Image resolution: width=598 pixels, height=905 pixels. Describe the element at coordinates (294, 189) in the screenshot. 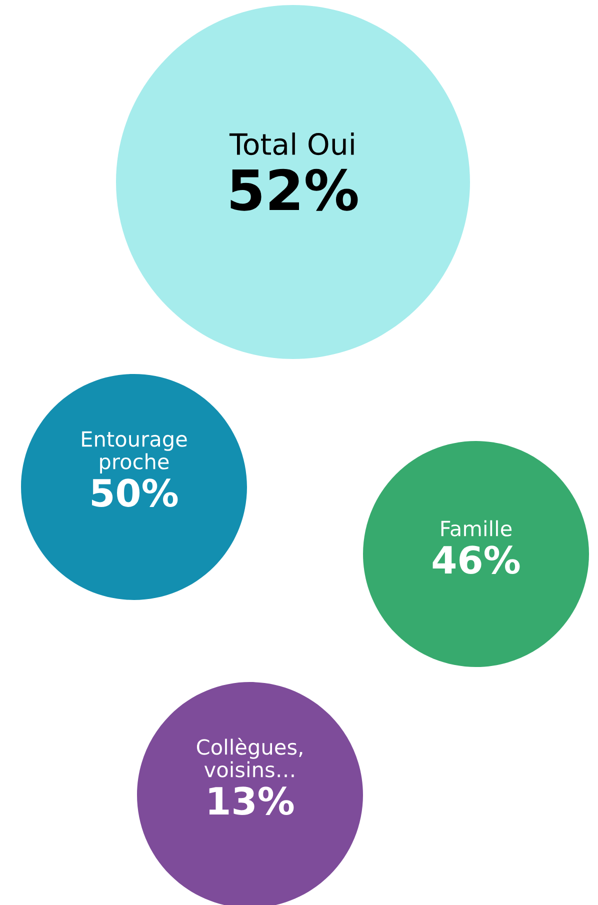

I see `data-label: 52%` at that location.